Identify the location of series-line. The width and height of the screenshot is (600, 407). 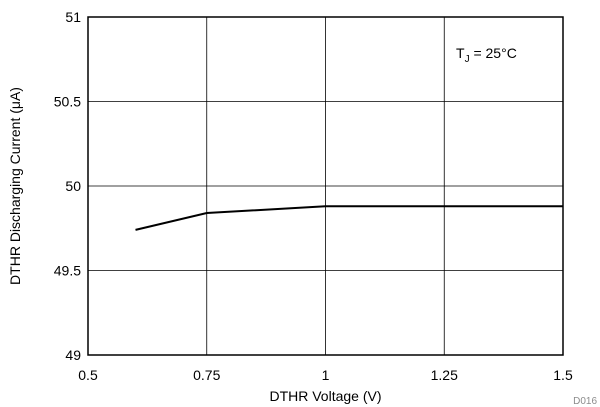
(349, 218).